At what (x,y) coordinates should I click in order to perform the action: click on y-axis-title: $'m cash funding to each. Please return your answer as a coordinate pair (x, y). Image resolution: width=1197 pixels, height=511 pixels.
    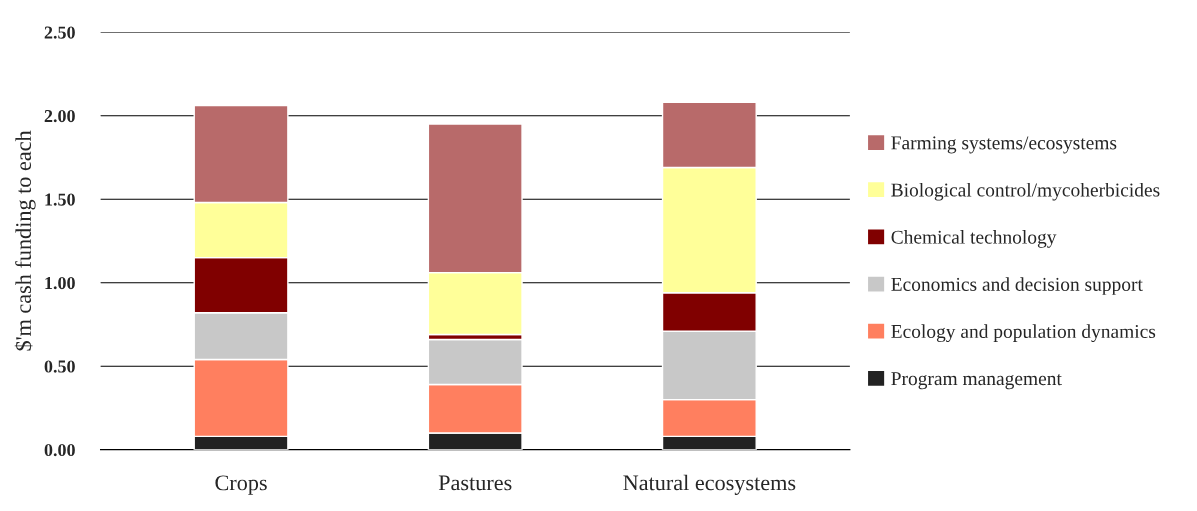
    Looking at the image, I should click on (25, 240).